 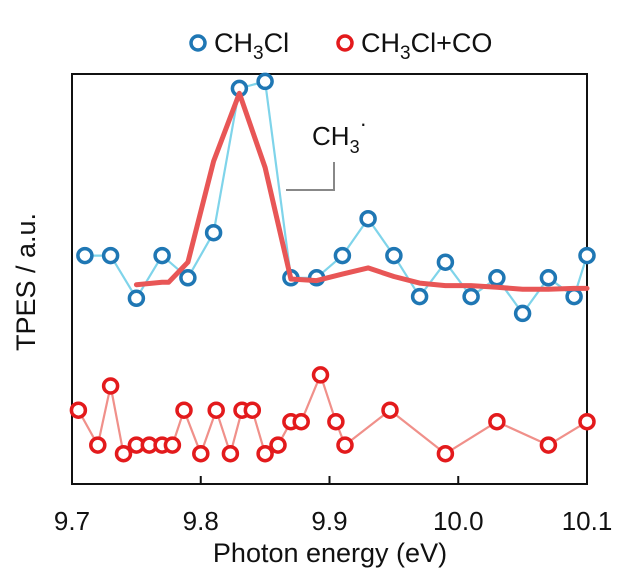 I want to click on legend-marker-ch3cl-co, so click(x=345, y=43).